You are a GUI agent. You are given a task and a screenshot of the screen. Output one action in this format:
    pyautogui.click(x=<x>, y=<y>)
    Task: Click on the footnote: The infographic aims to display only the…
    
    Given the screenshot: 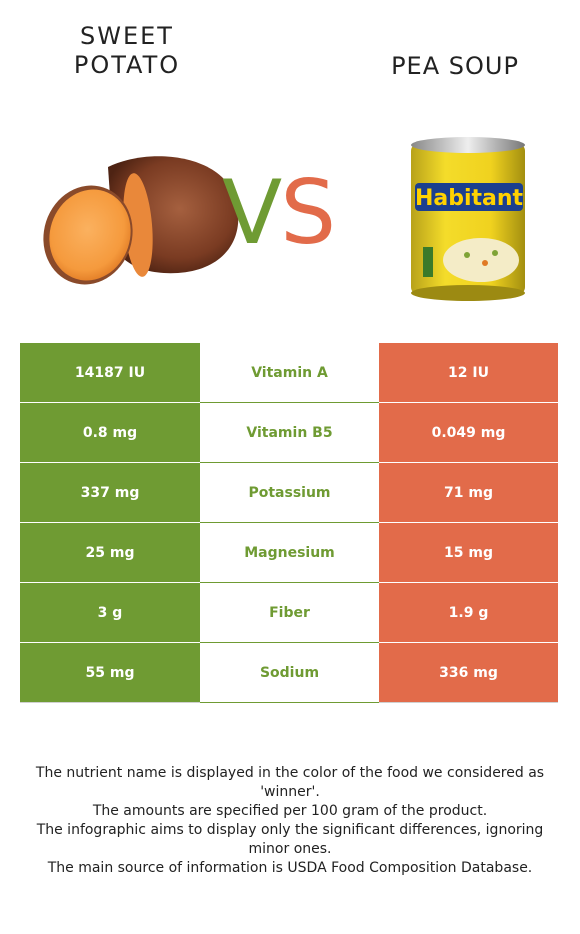 What is the action you would take?
    pyautogui.click(x=290, y=839)
    